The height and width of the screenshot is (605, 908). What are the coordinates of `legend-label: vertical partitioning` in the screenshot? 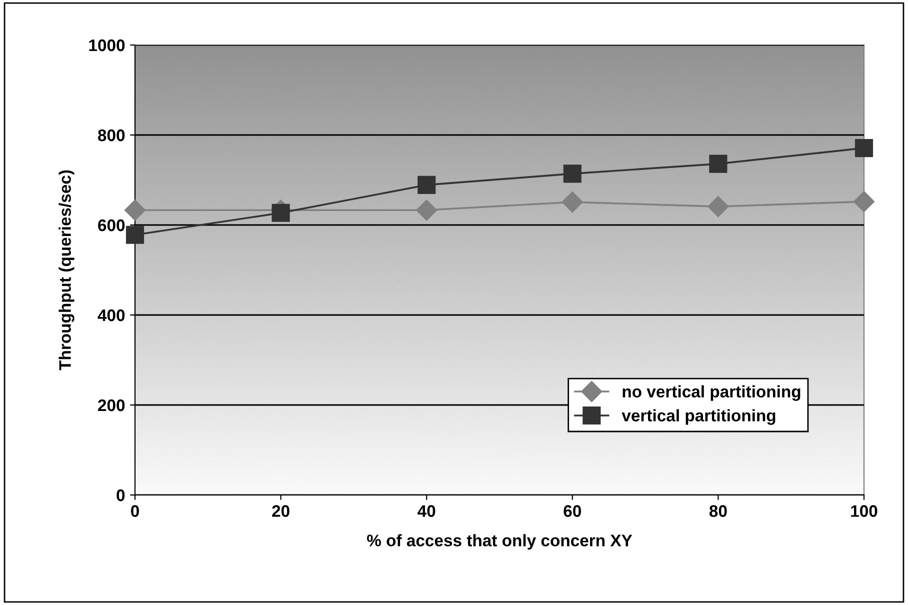 It's located at (699, 417).